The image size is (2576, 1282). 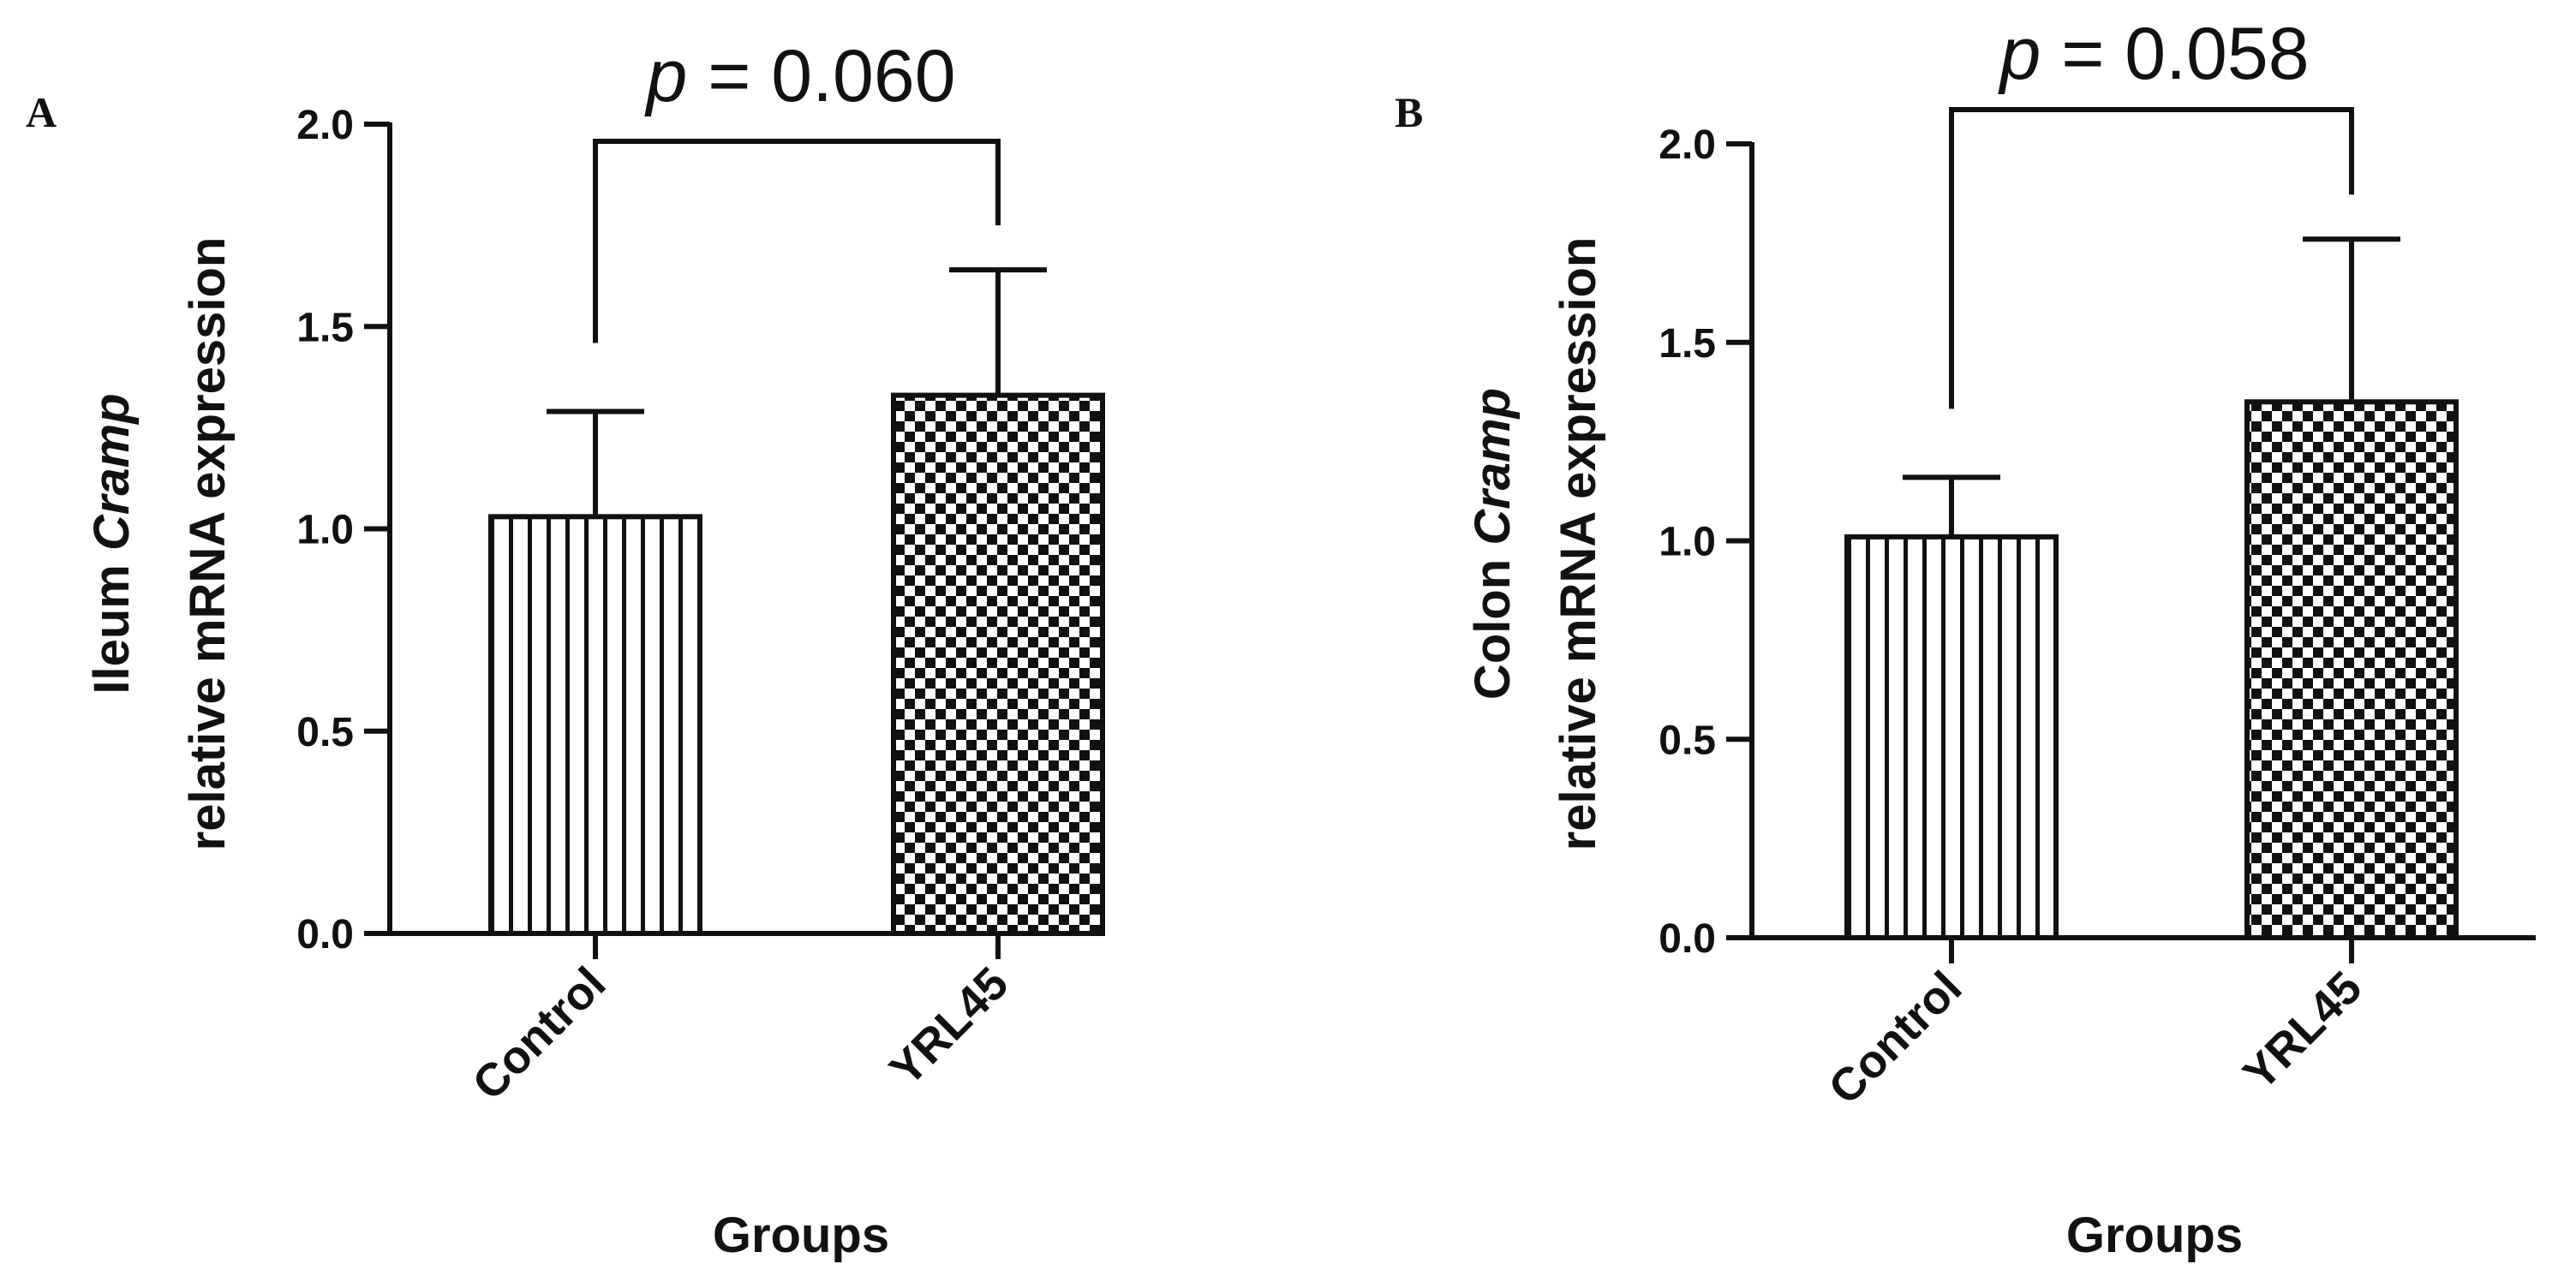 What do you see at coordinates (1493, 623) in the screenshot?
I see `y-axis-title-prefix: Colon` at bounding box center [1493, 623].